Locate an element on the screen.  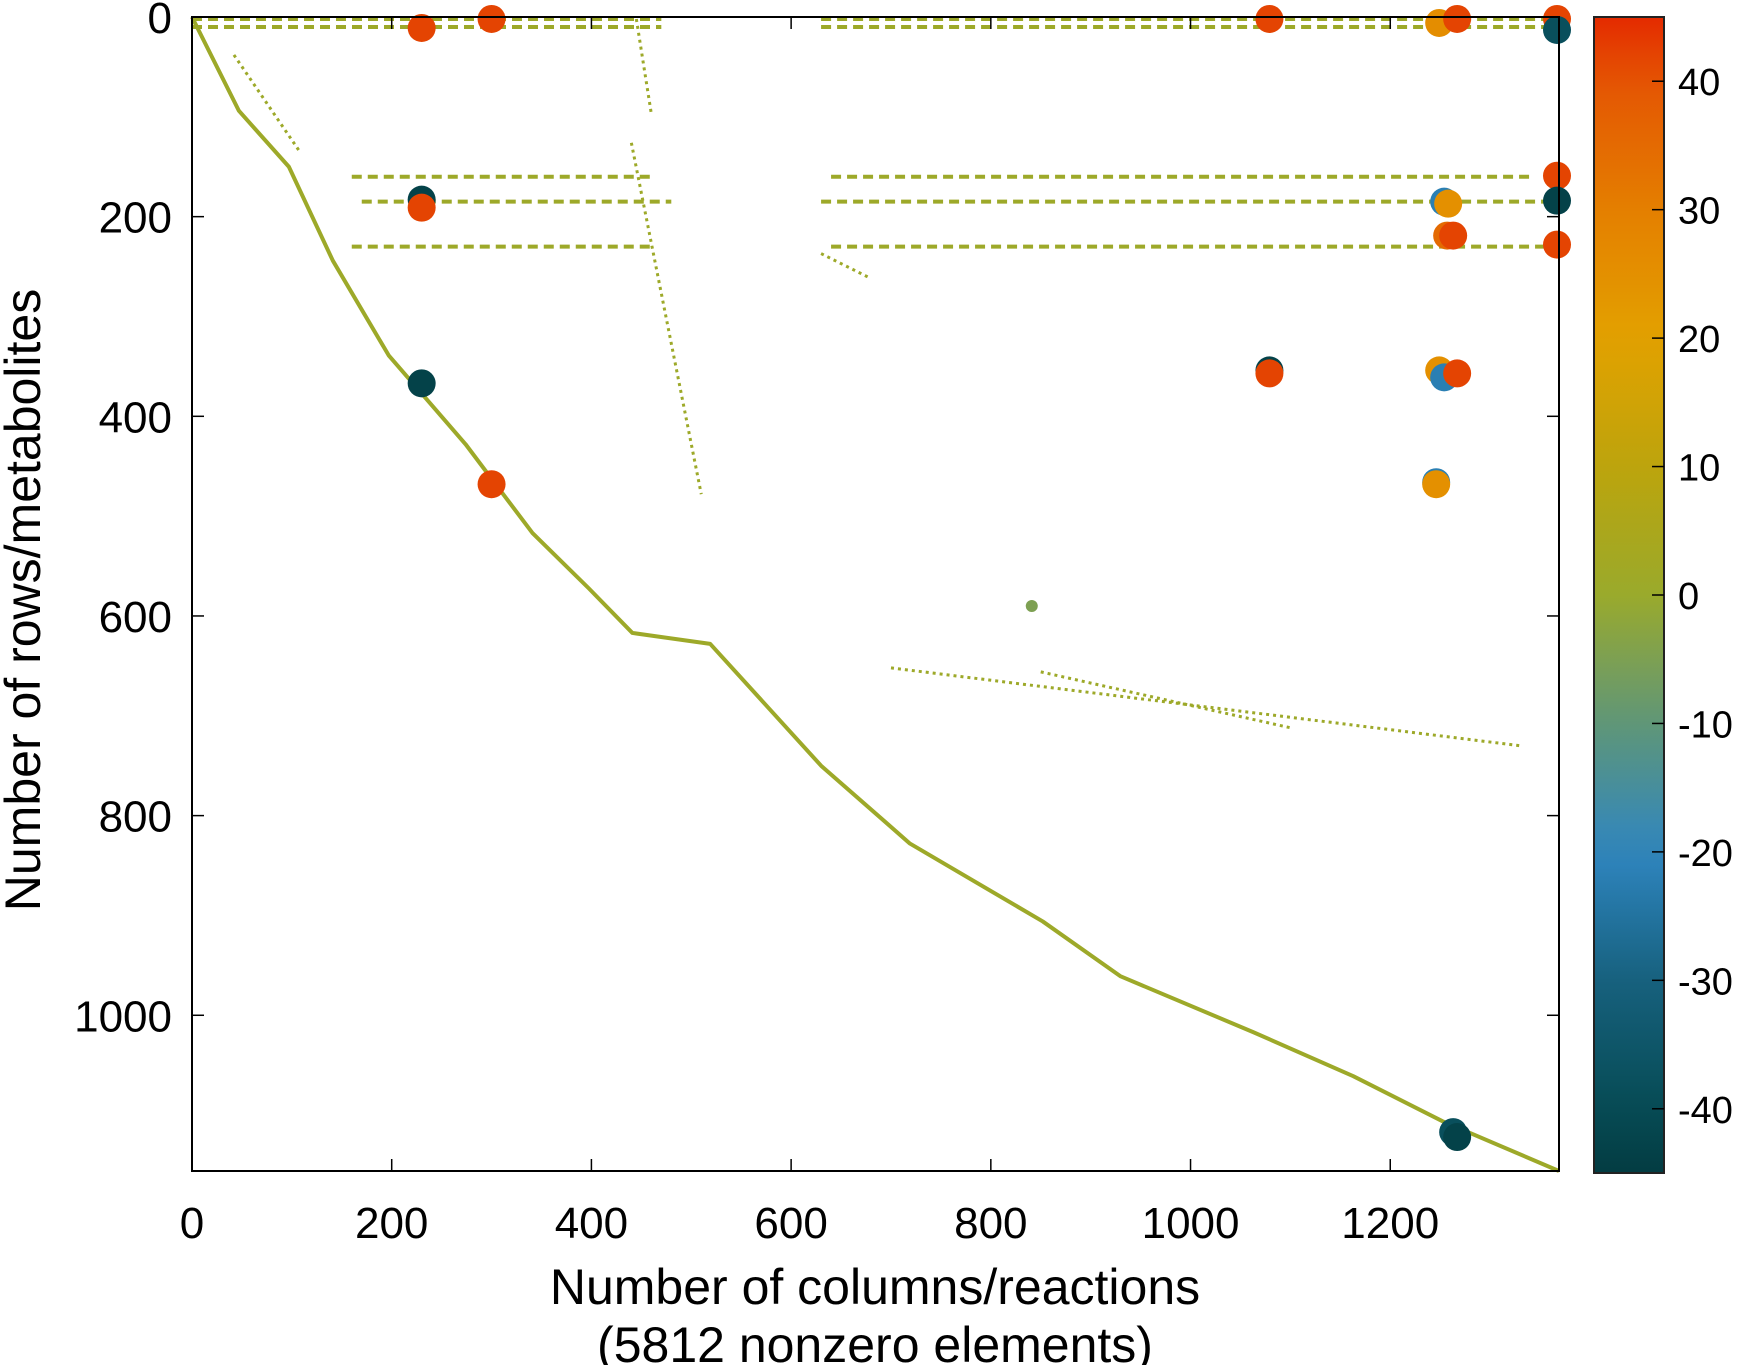
colorbar-tick-label: 40 is located at coordinates (1699, 83).